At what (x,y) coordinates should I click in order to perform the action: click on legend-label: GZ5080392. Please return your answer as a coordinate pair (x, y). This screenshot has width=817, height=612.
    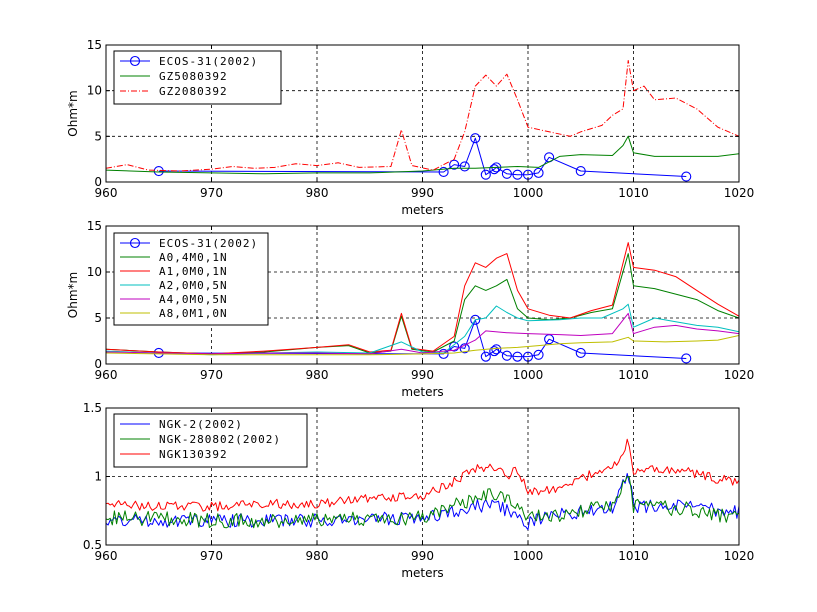
    Looking at the image, I should click on (193, 76).